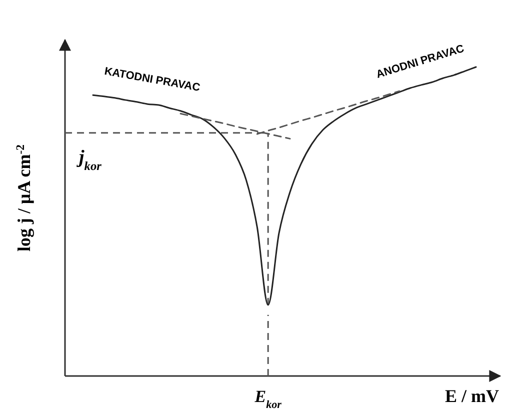  Describe the element at coordinates (268, 399) in the screenshot. I see `text: E$_{kor}$` at that location.